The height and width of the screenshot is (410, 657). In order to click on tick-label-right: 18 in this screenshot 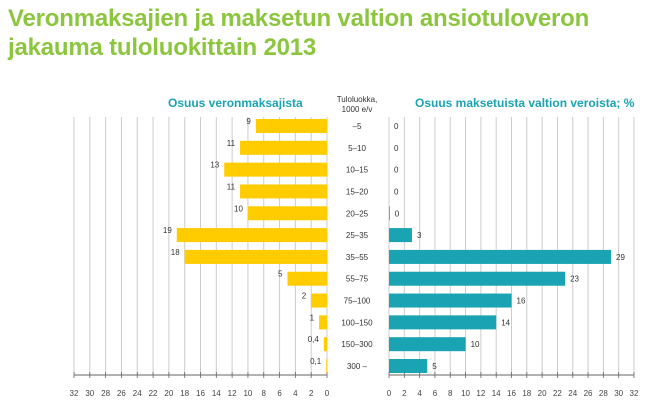, I will do `click(526, 393)`.